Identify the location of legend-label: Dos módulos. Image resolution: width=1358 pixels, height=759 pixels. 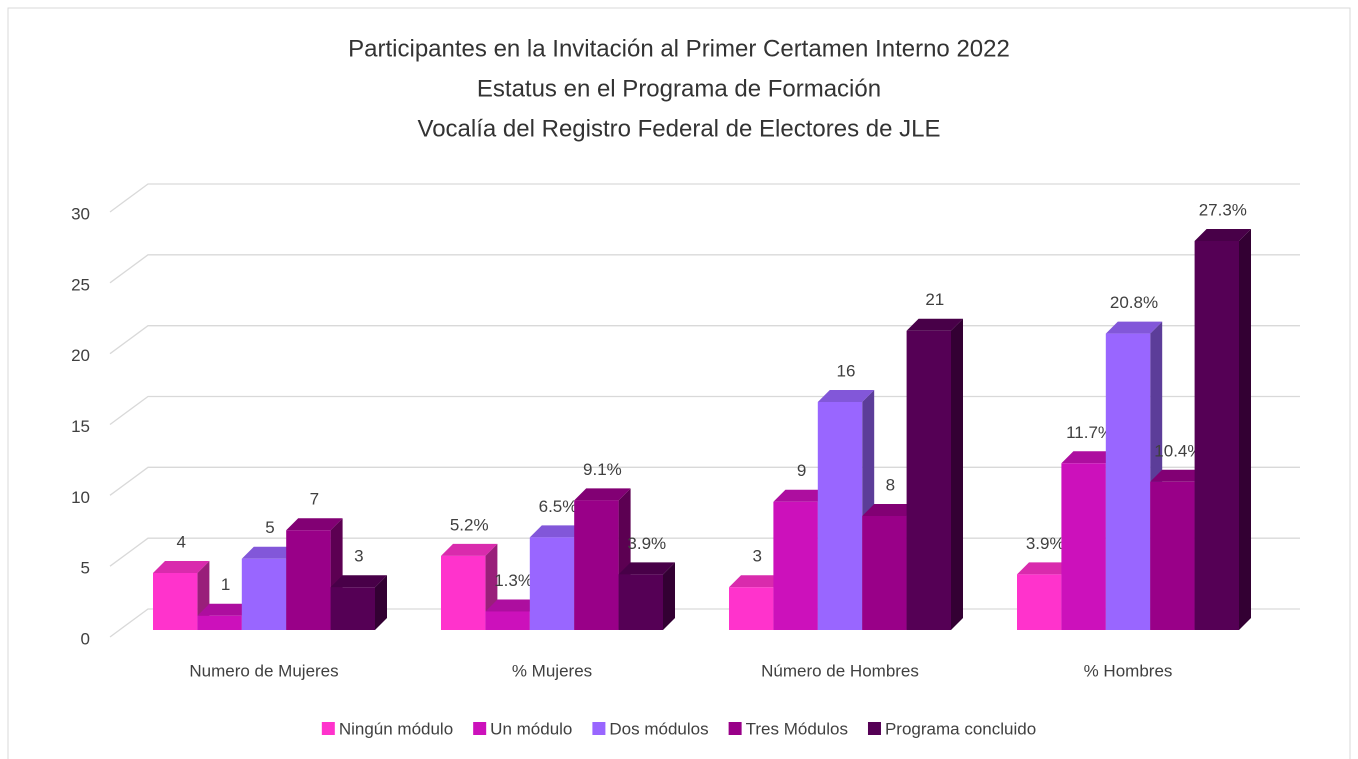
(658, 728).